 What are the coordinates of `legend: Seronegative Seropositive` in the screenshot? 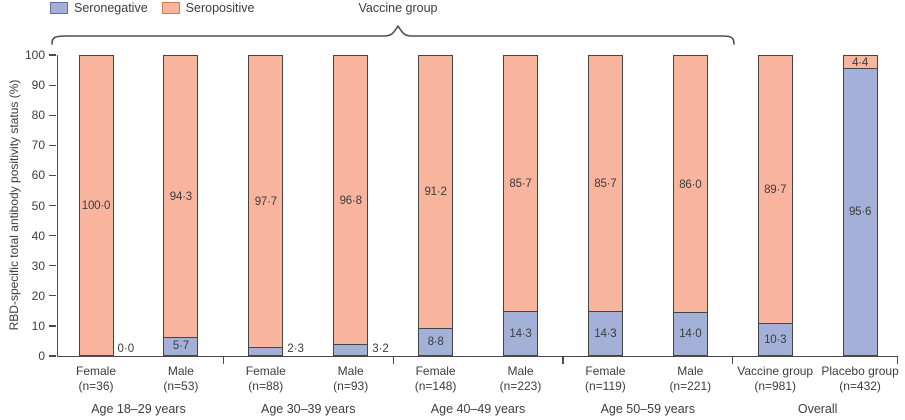 It's located at (152, 8).